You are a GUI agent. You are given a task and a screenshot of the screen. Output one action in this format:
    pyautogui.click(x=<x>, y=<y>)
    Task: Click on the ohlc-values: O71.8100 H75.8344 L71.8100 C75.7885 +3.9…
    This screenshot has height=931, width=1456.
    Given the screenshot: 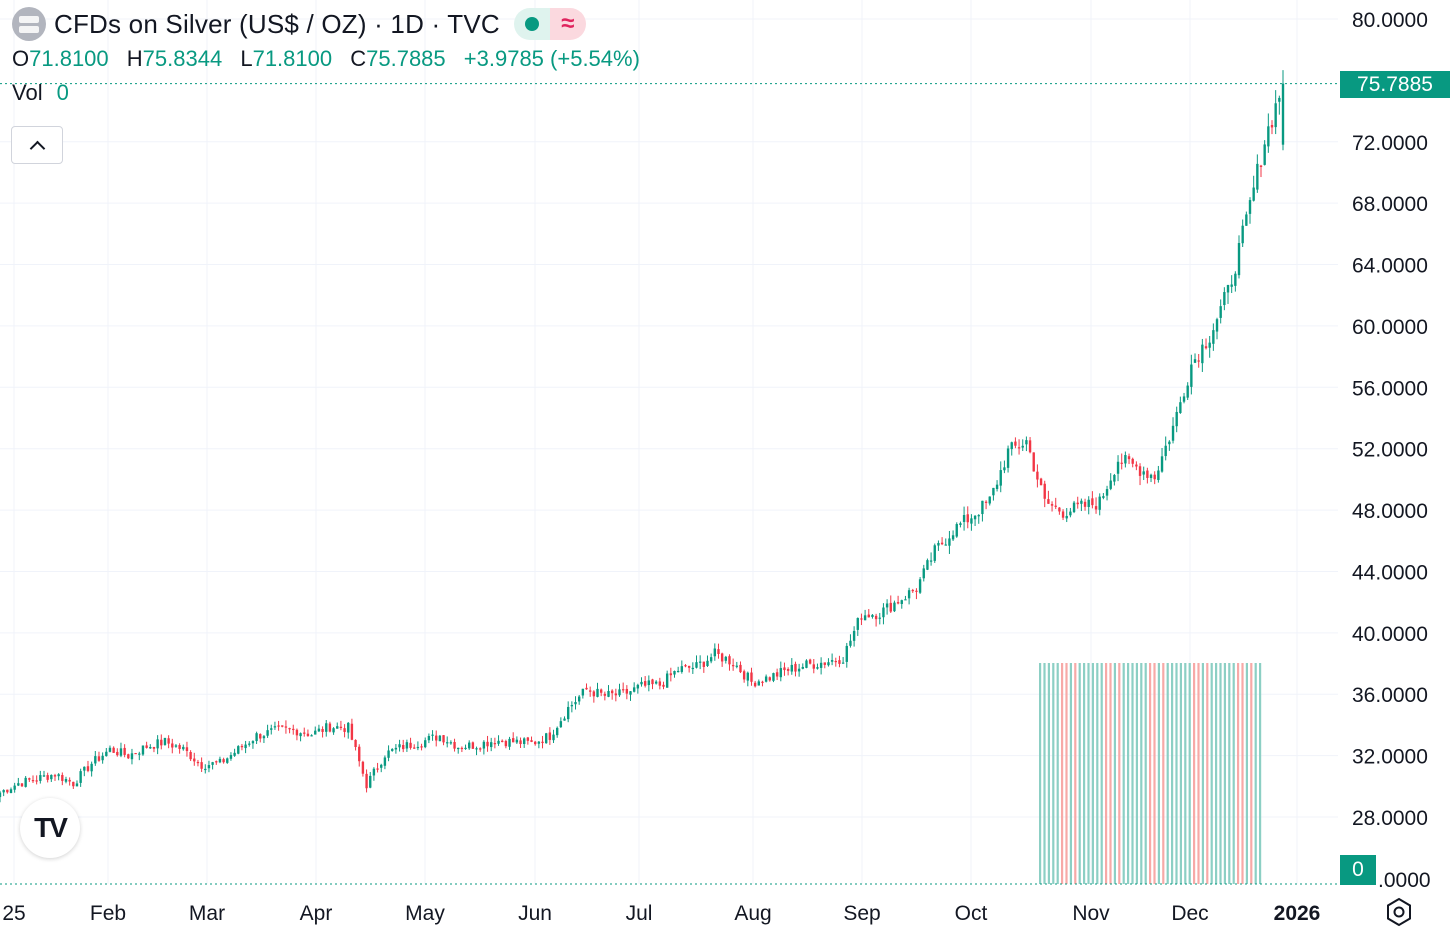 What is the action you would take?
    pyautogui.click(x=332, y=59)
    